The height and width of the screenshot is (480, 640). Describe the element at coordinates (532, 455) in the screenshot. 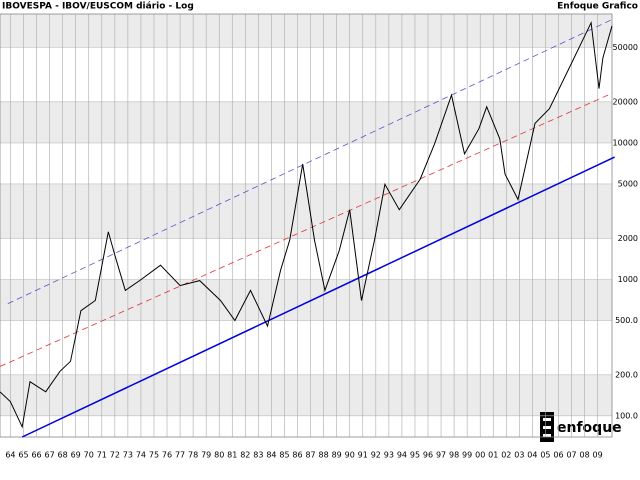

I see `x-tick-label: 04` at that location.